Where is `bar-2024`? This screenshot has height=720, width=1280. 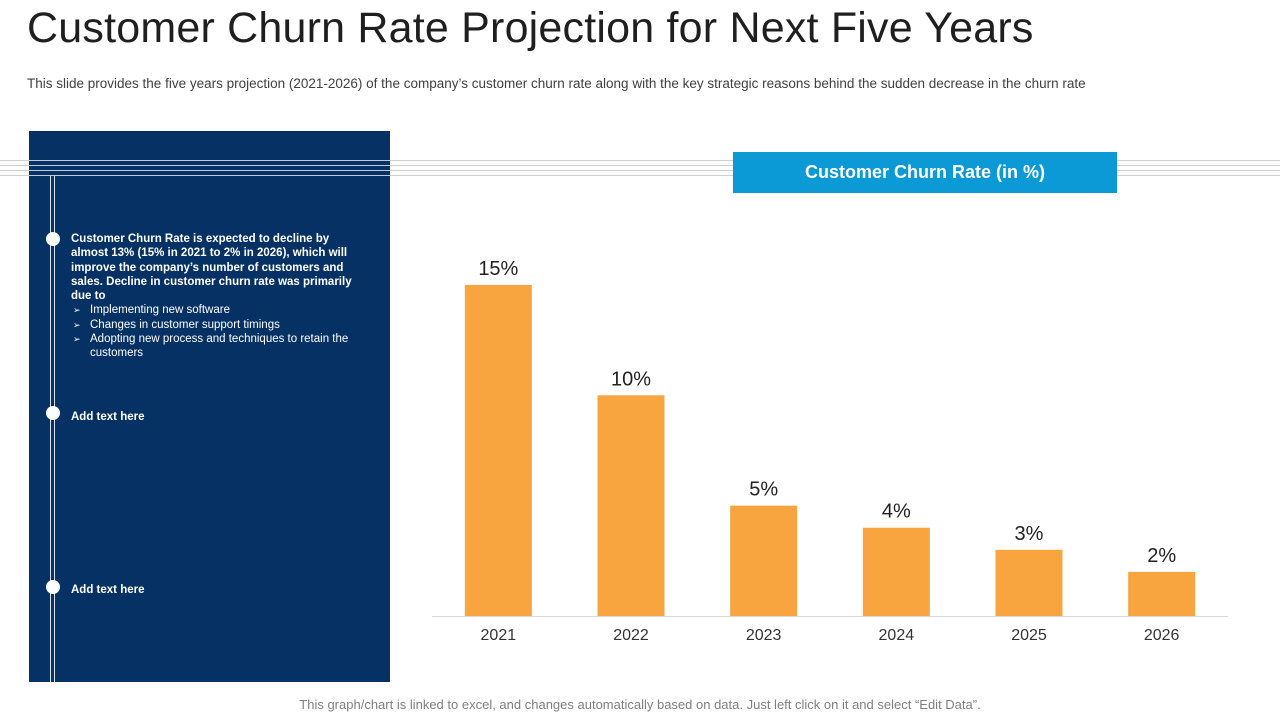 bar-2024 is located at coordinates (896, 571).